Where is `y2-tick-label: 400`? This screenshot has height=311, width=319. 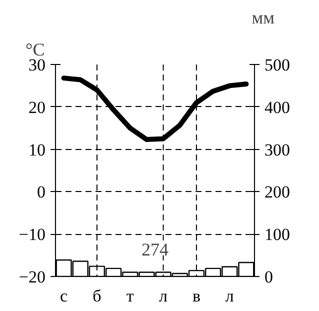 y2-tick-label: 400 is located at coordinates (277, 107).